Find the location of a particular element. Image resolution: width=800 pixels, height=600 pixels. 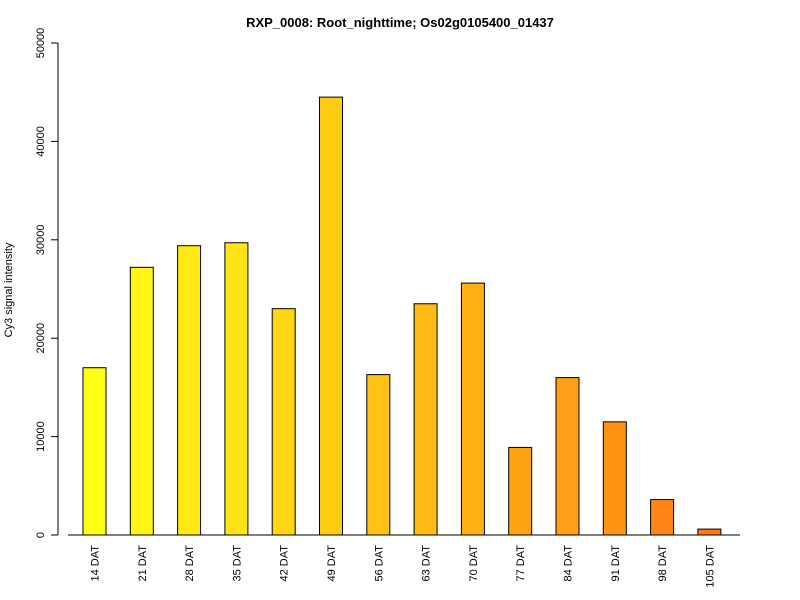

x-tick-label: 91 DAT is located at coordinates (616, 563).